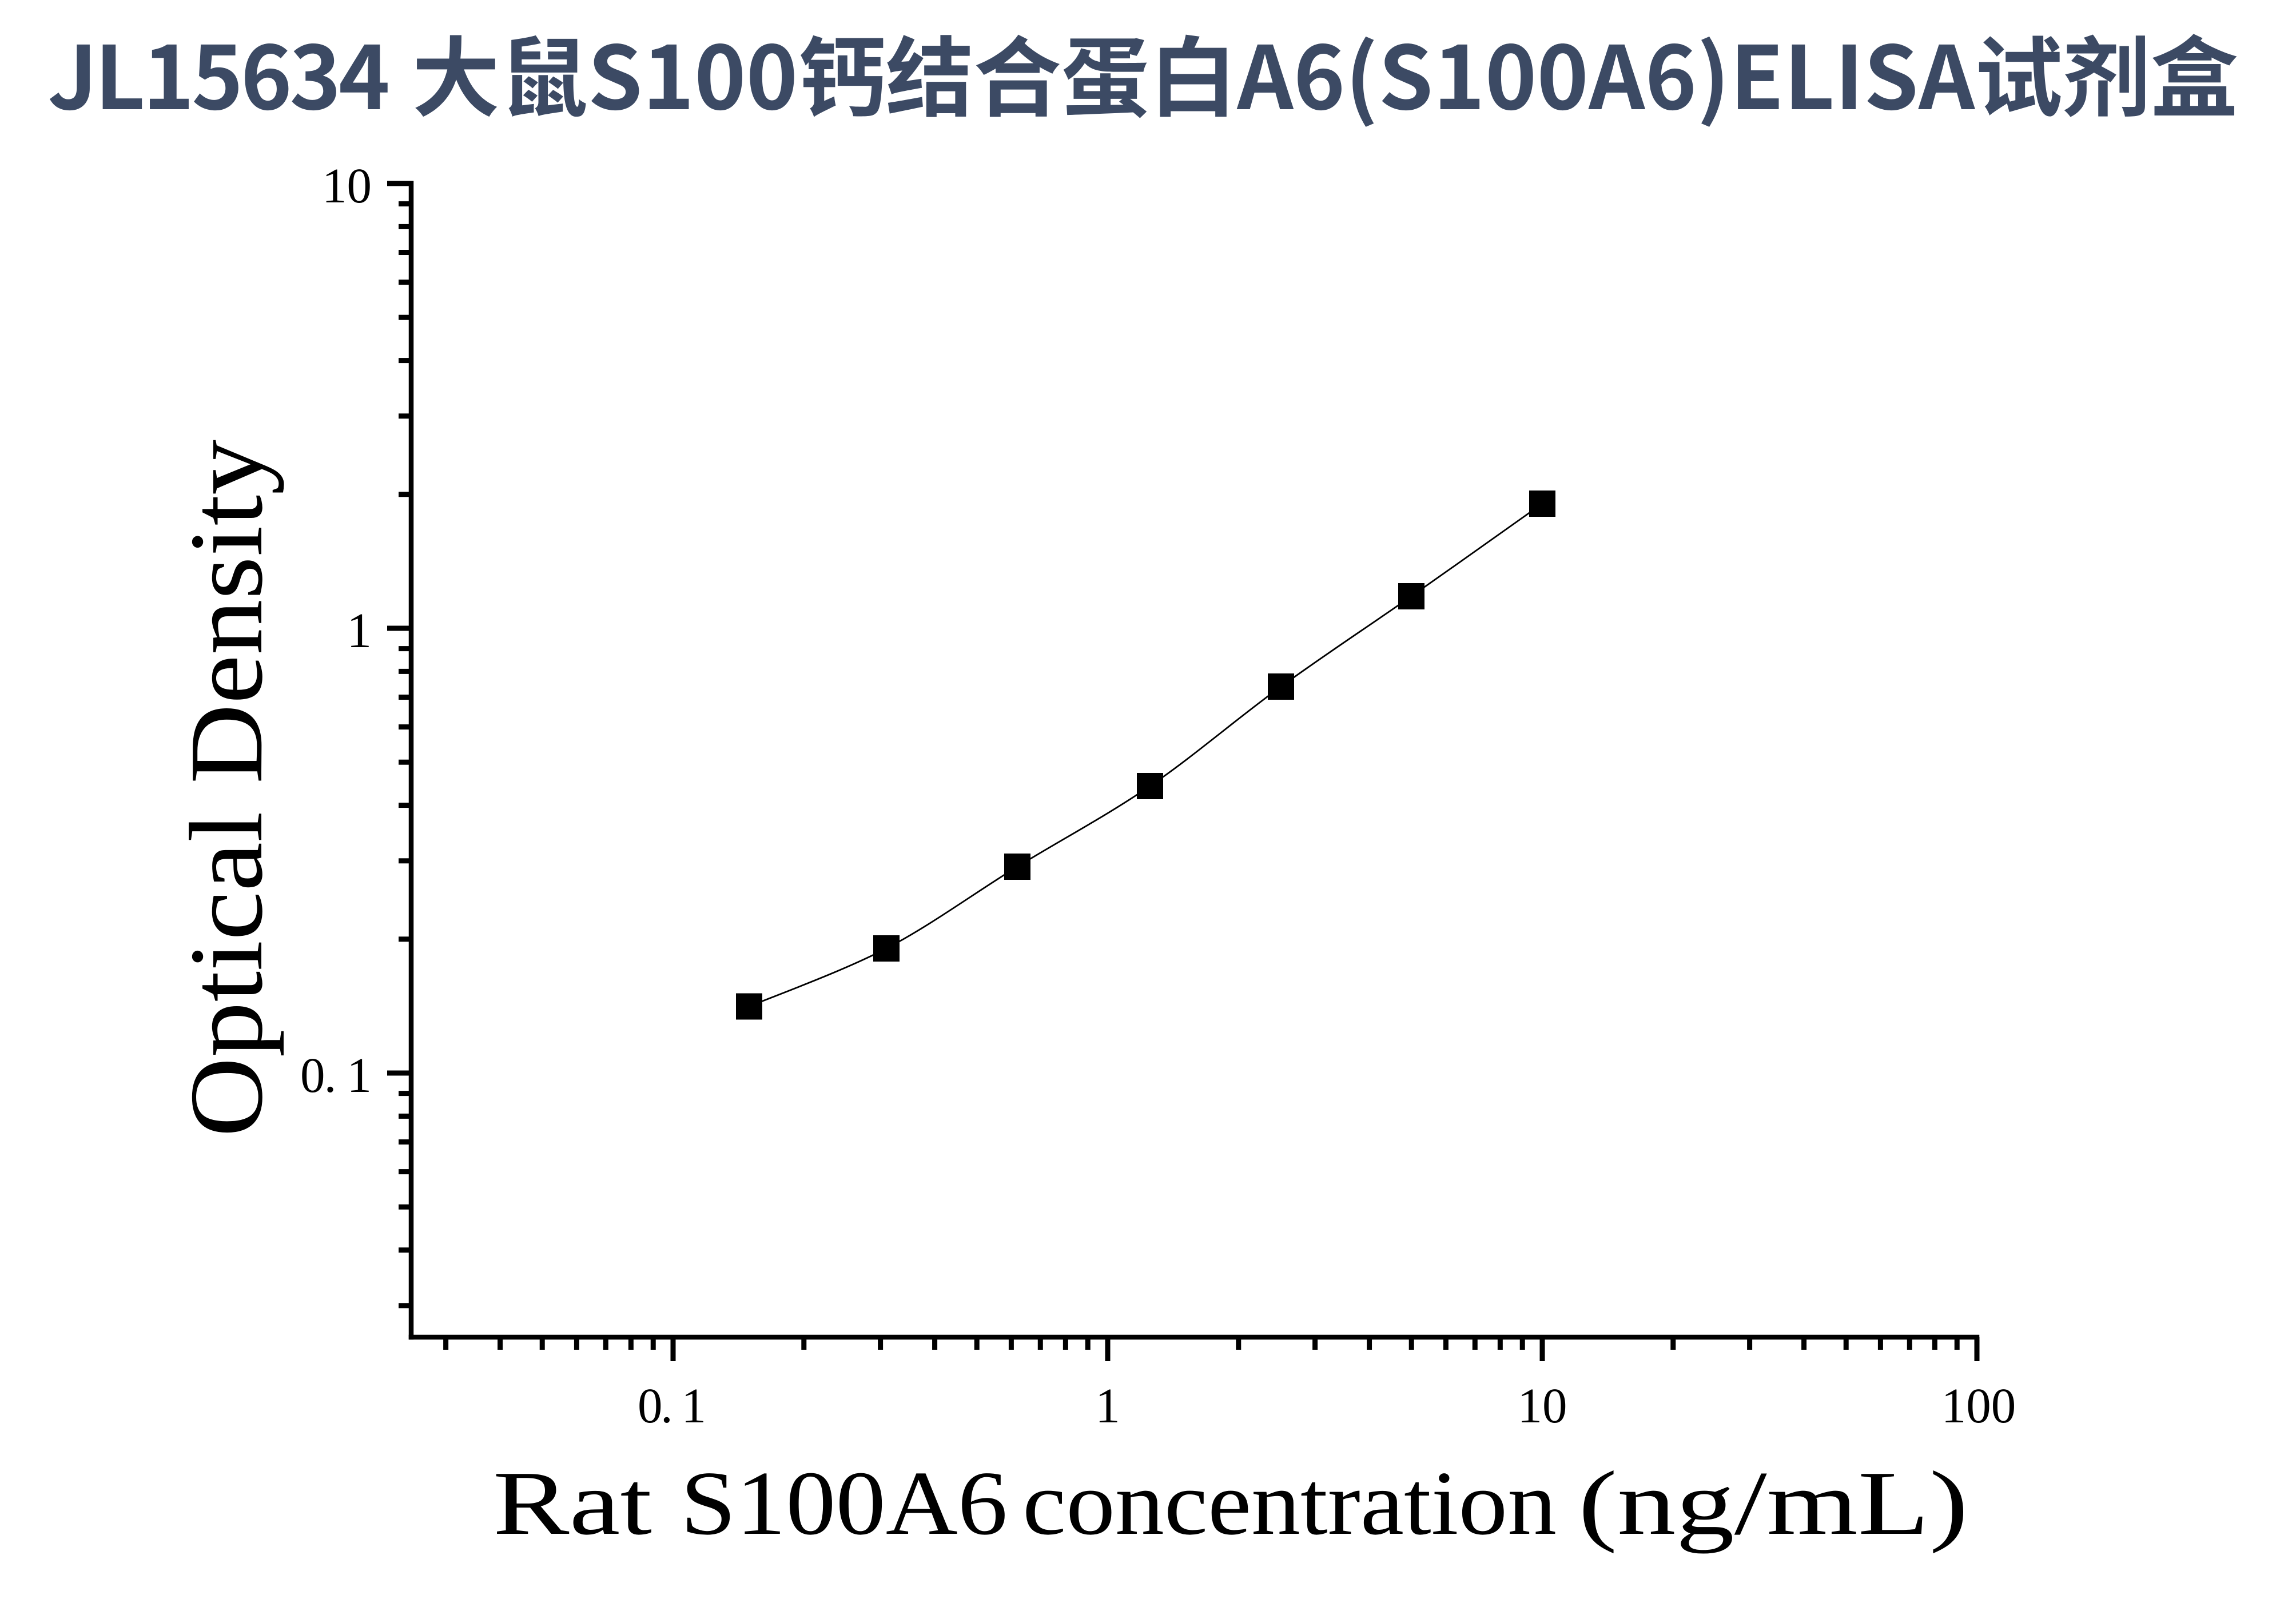 The image size is (2296, 1607). What do you see at coordinates (572, 1503) in the screenshot?
I see `svg-text: Rat` at bounding box center [572, 1503].